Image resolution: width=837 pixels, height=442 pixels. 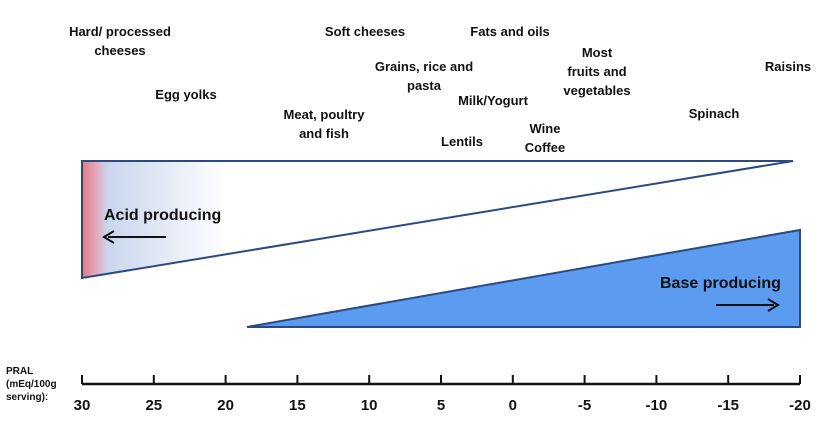 I want to click on food-label-fruits-vegetables: Most fruits and vegetables, so click(x=597, y=71).